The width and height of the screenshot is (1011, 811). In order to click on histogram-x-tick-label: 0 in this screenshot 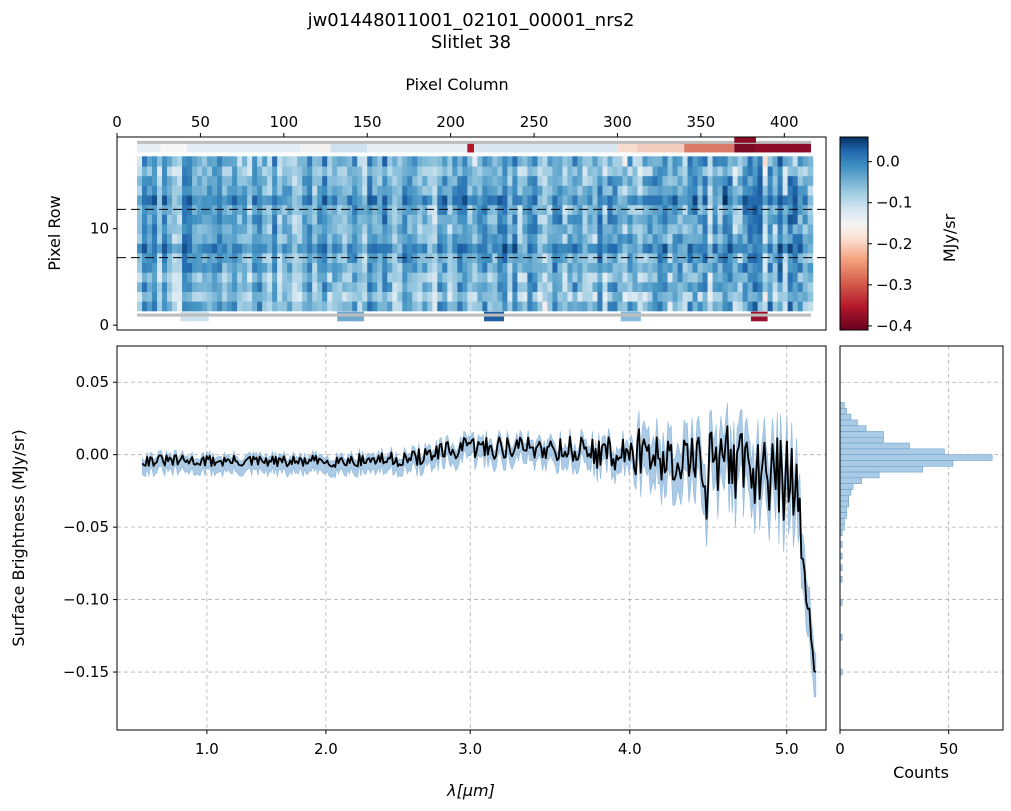, I will do `click(840, 749)`.